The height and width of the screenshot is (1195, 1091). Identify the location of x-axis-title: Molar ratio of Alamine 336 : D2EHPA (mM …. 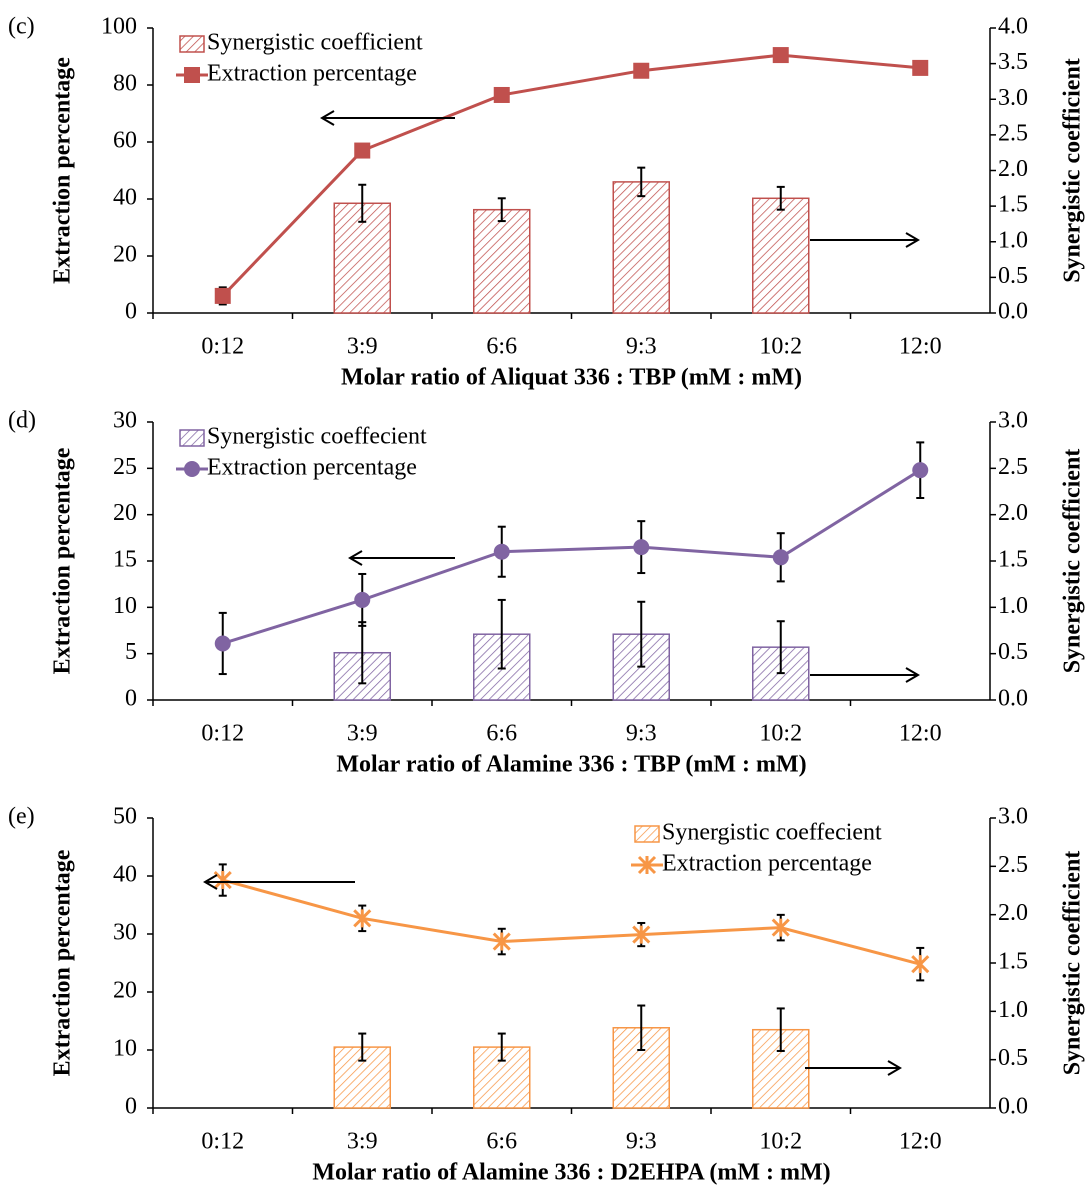
(571, 1173).